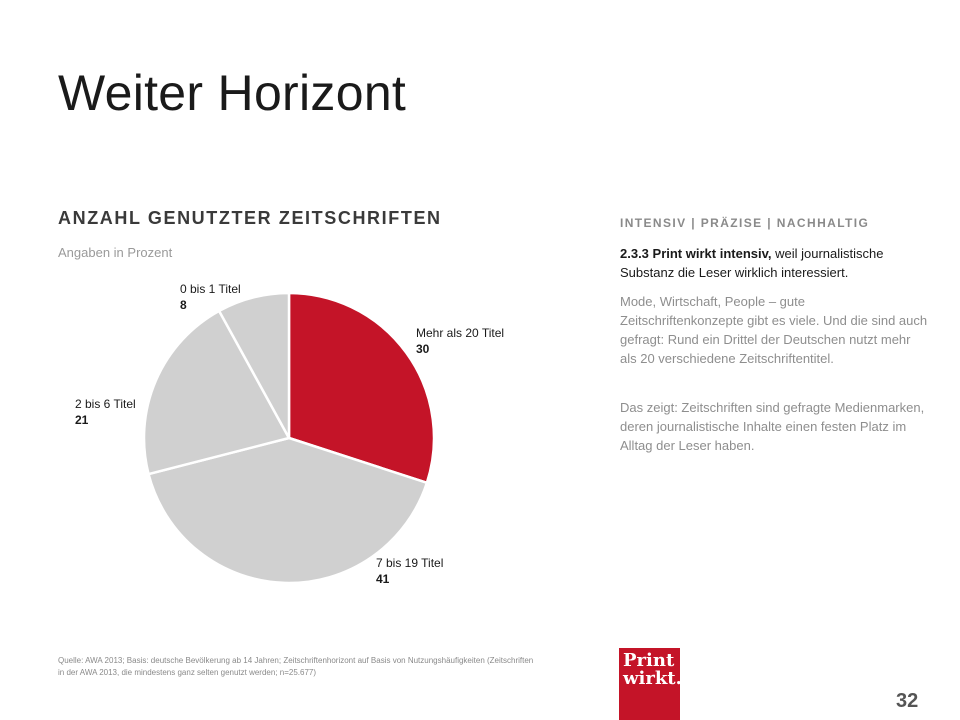  I want to click on logo-line-2: wirkt., so click(652, 678).